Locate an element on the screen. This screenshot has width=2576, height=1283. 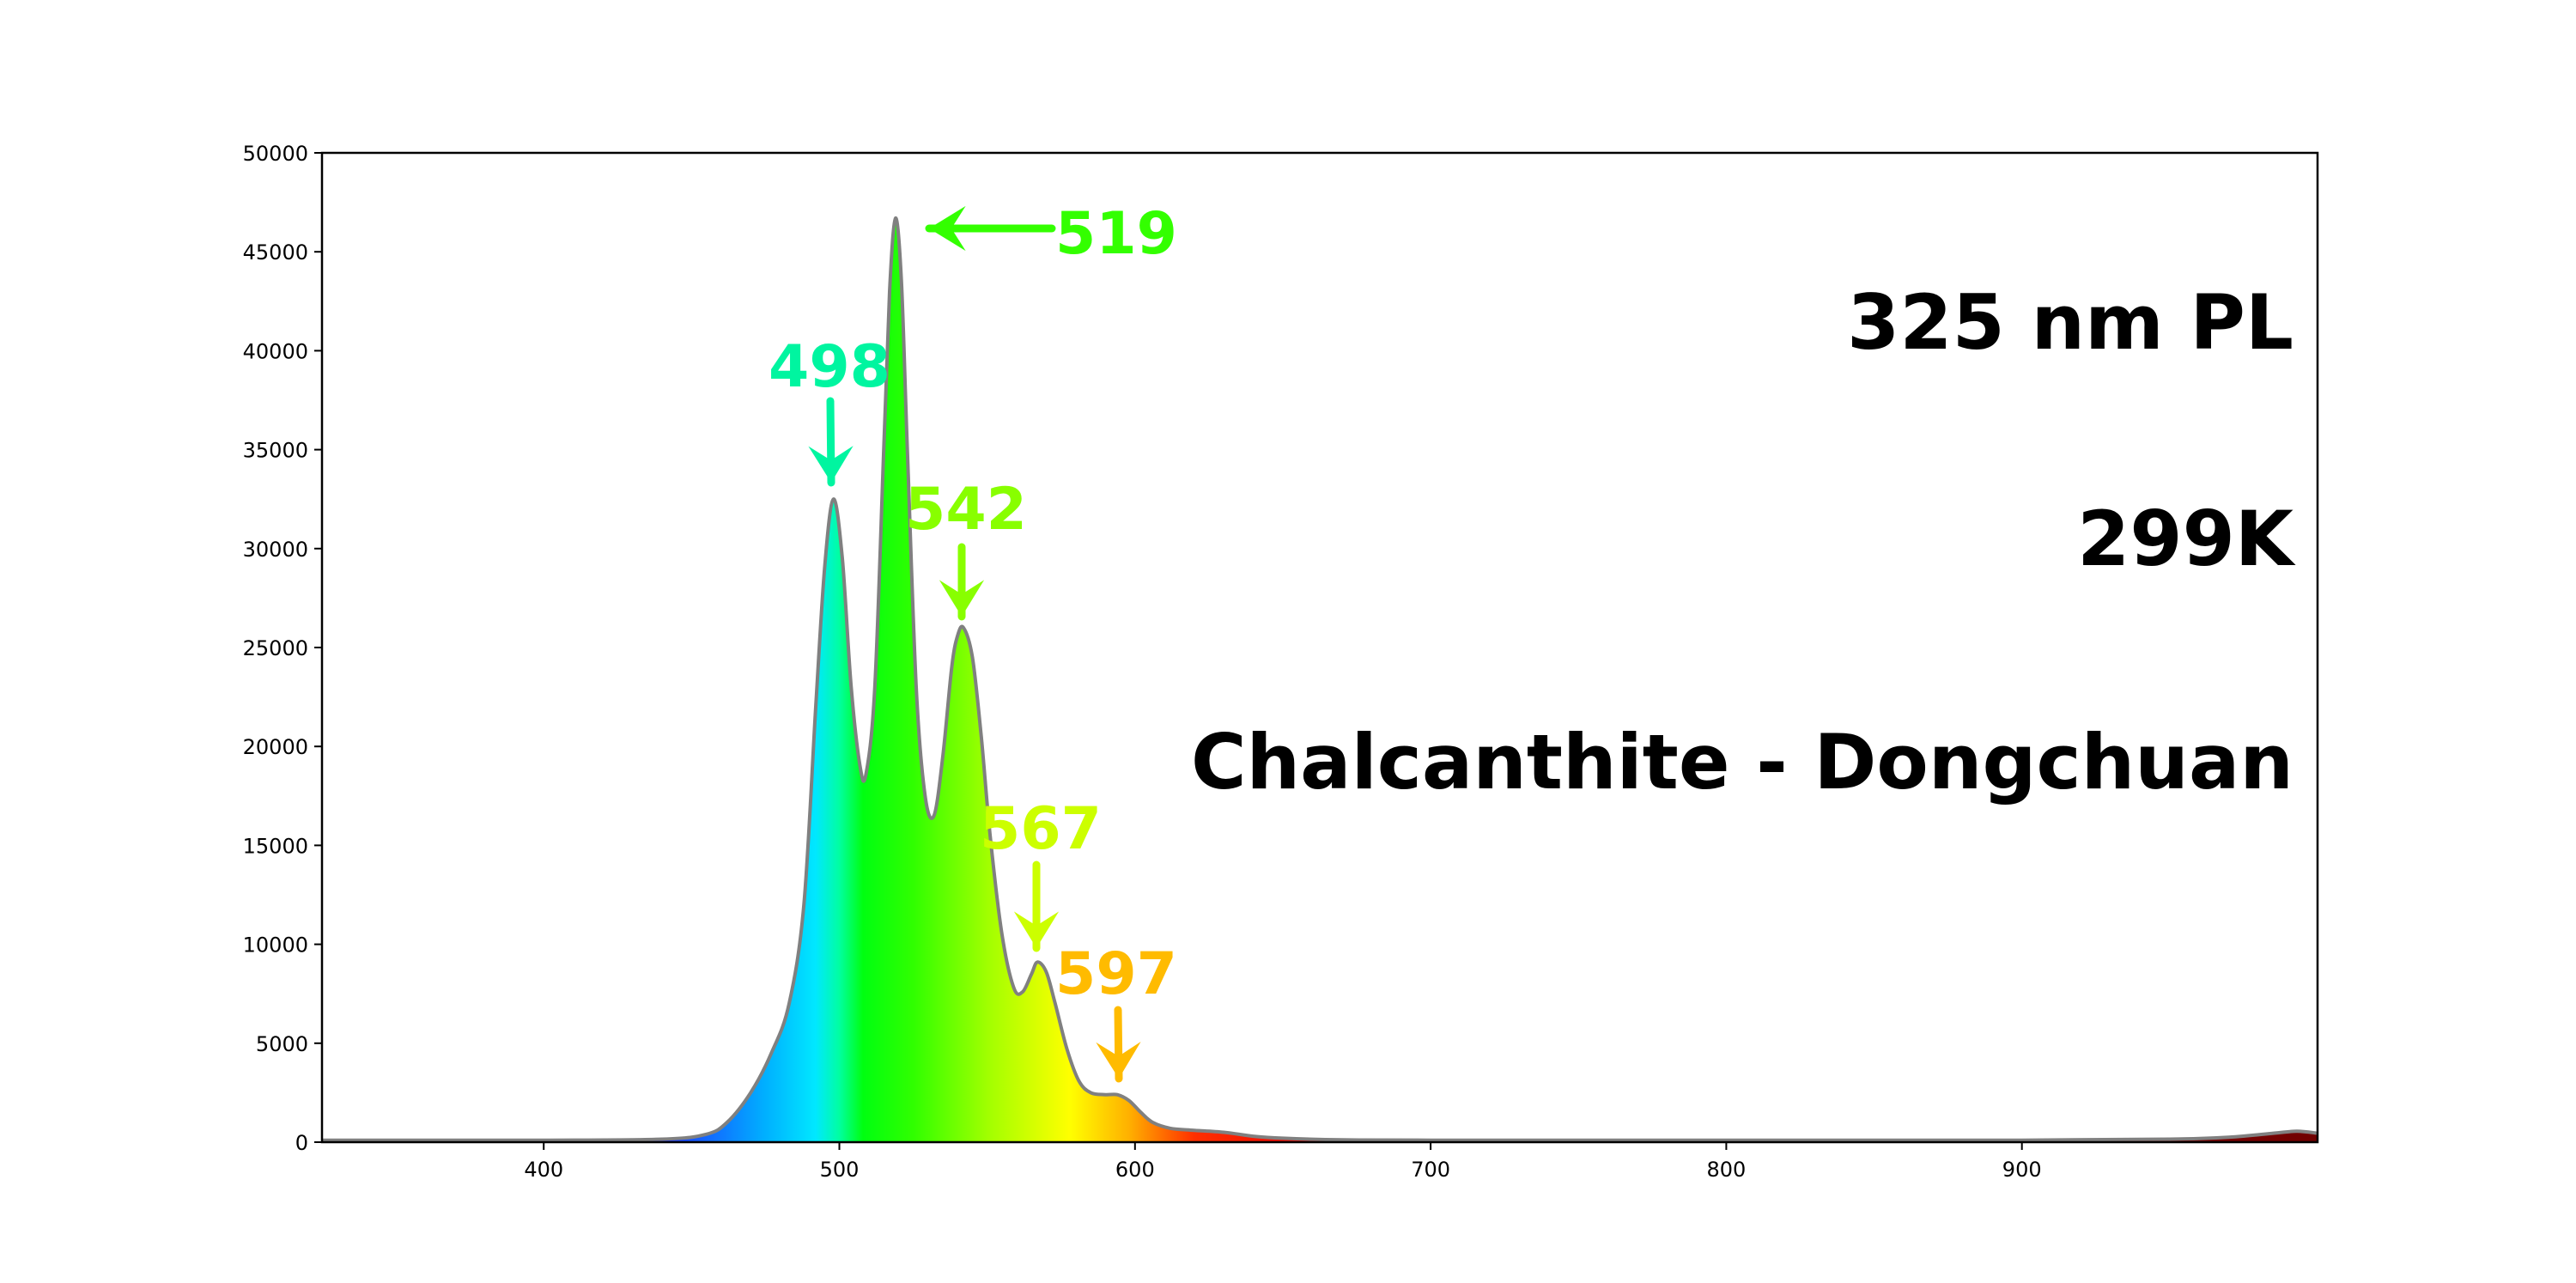
peak-label: 597 is located at coordinates (1116, 974).